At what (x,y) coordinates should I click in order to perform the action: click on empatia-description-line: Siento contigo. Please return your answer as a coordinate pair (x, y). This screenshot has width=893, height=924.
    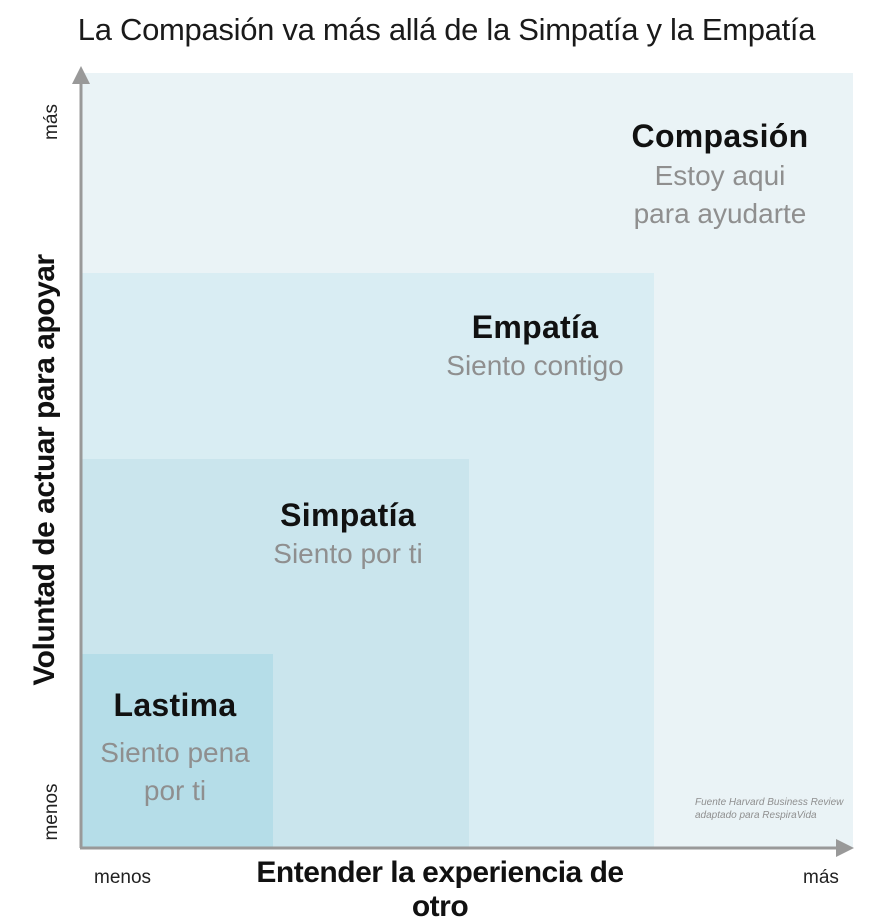
    Looking at the image, I should click on (535, 365).